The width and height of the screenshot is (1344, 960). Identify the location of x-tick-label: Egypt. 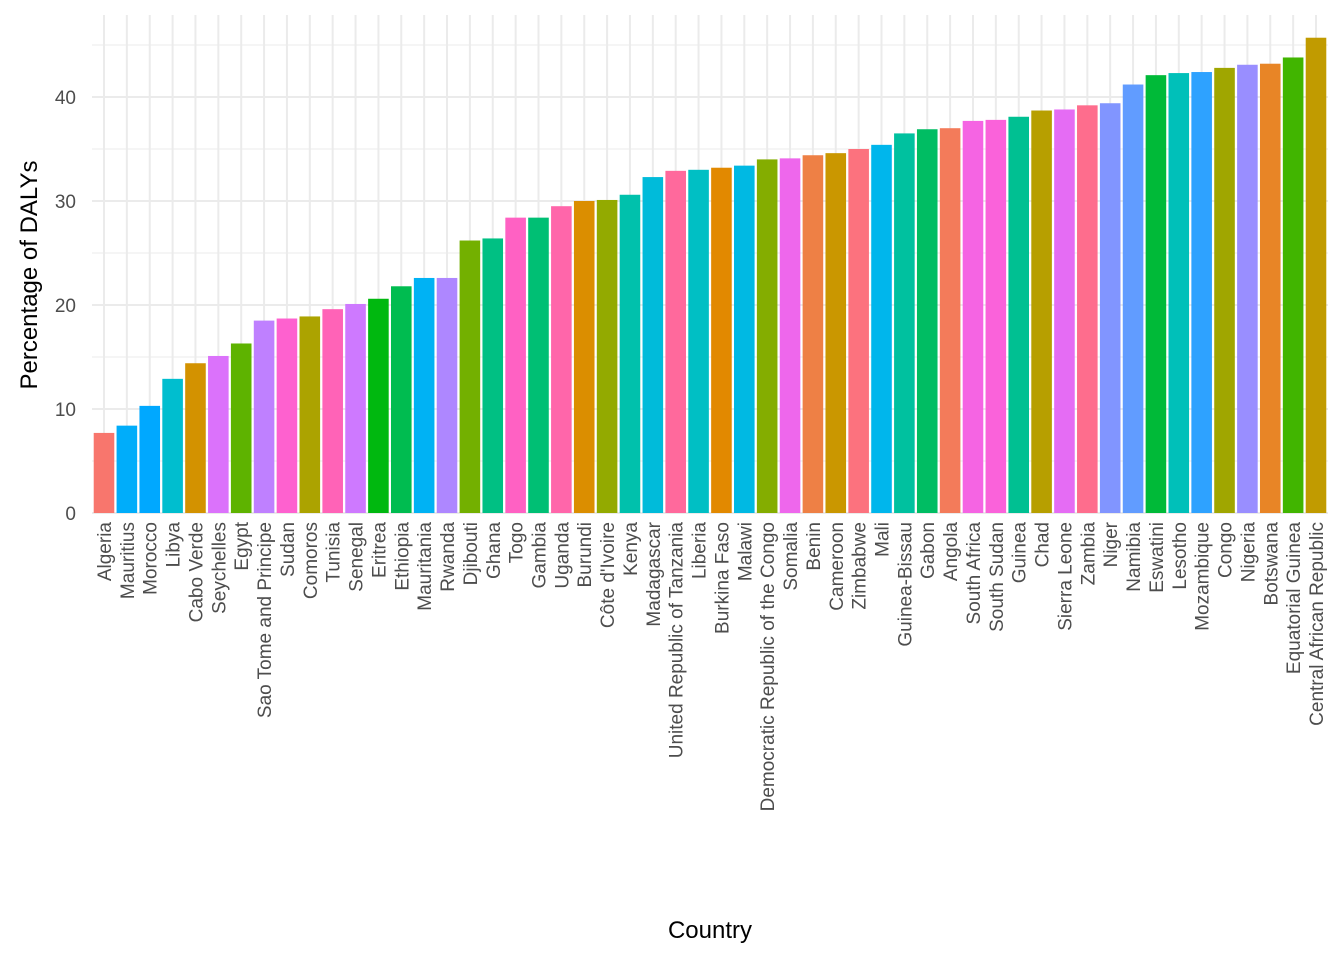
(242, 545).